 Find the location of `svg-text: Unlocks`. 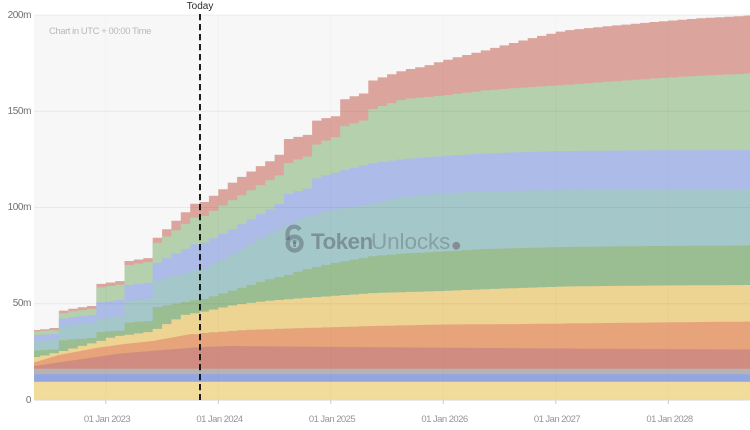

svg-text: Unlocks is located at coordinates (410, 241).